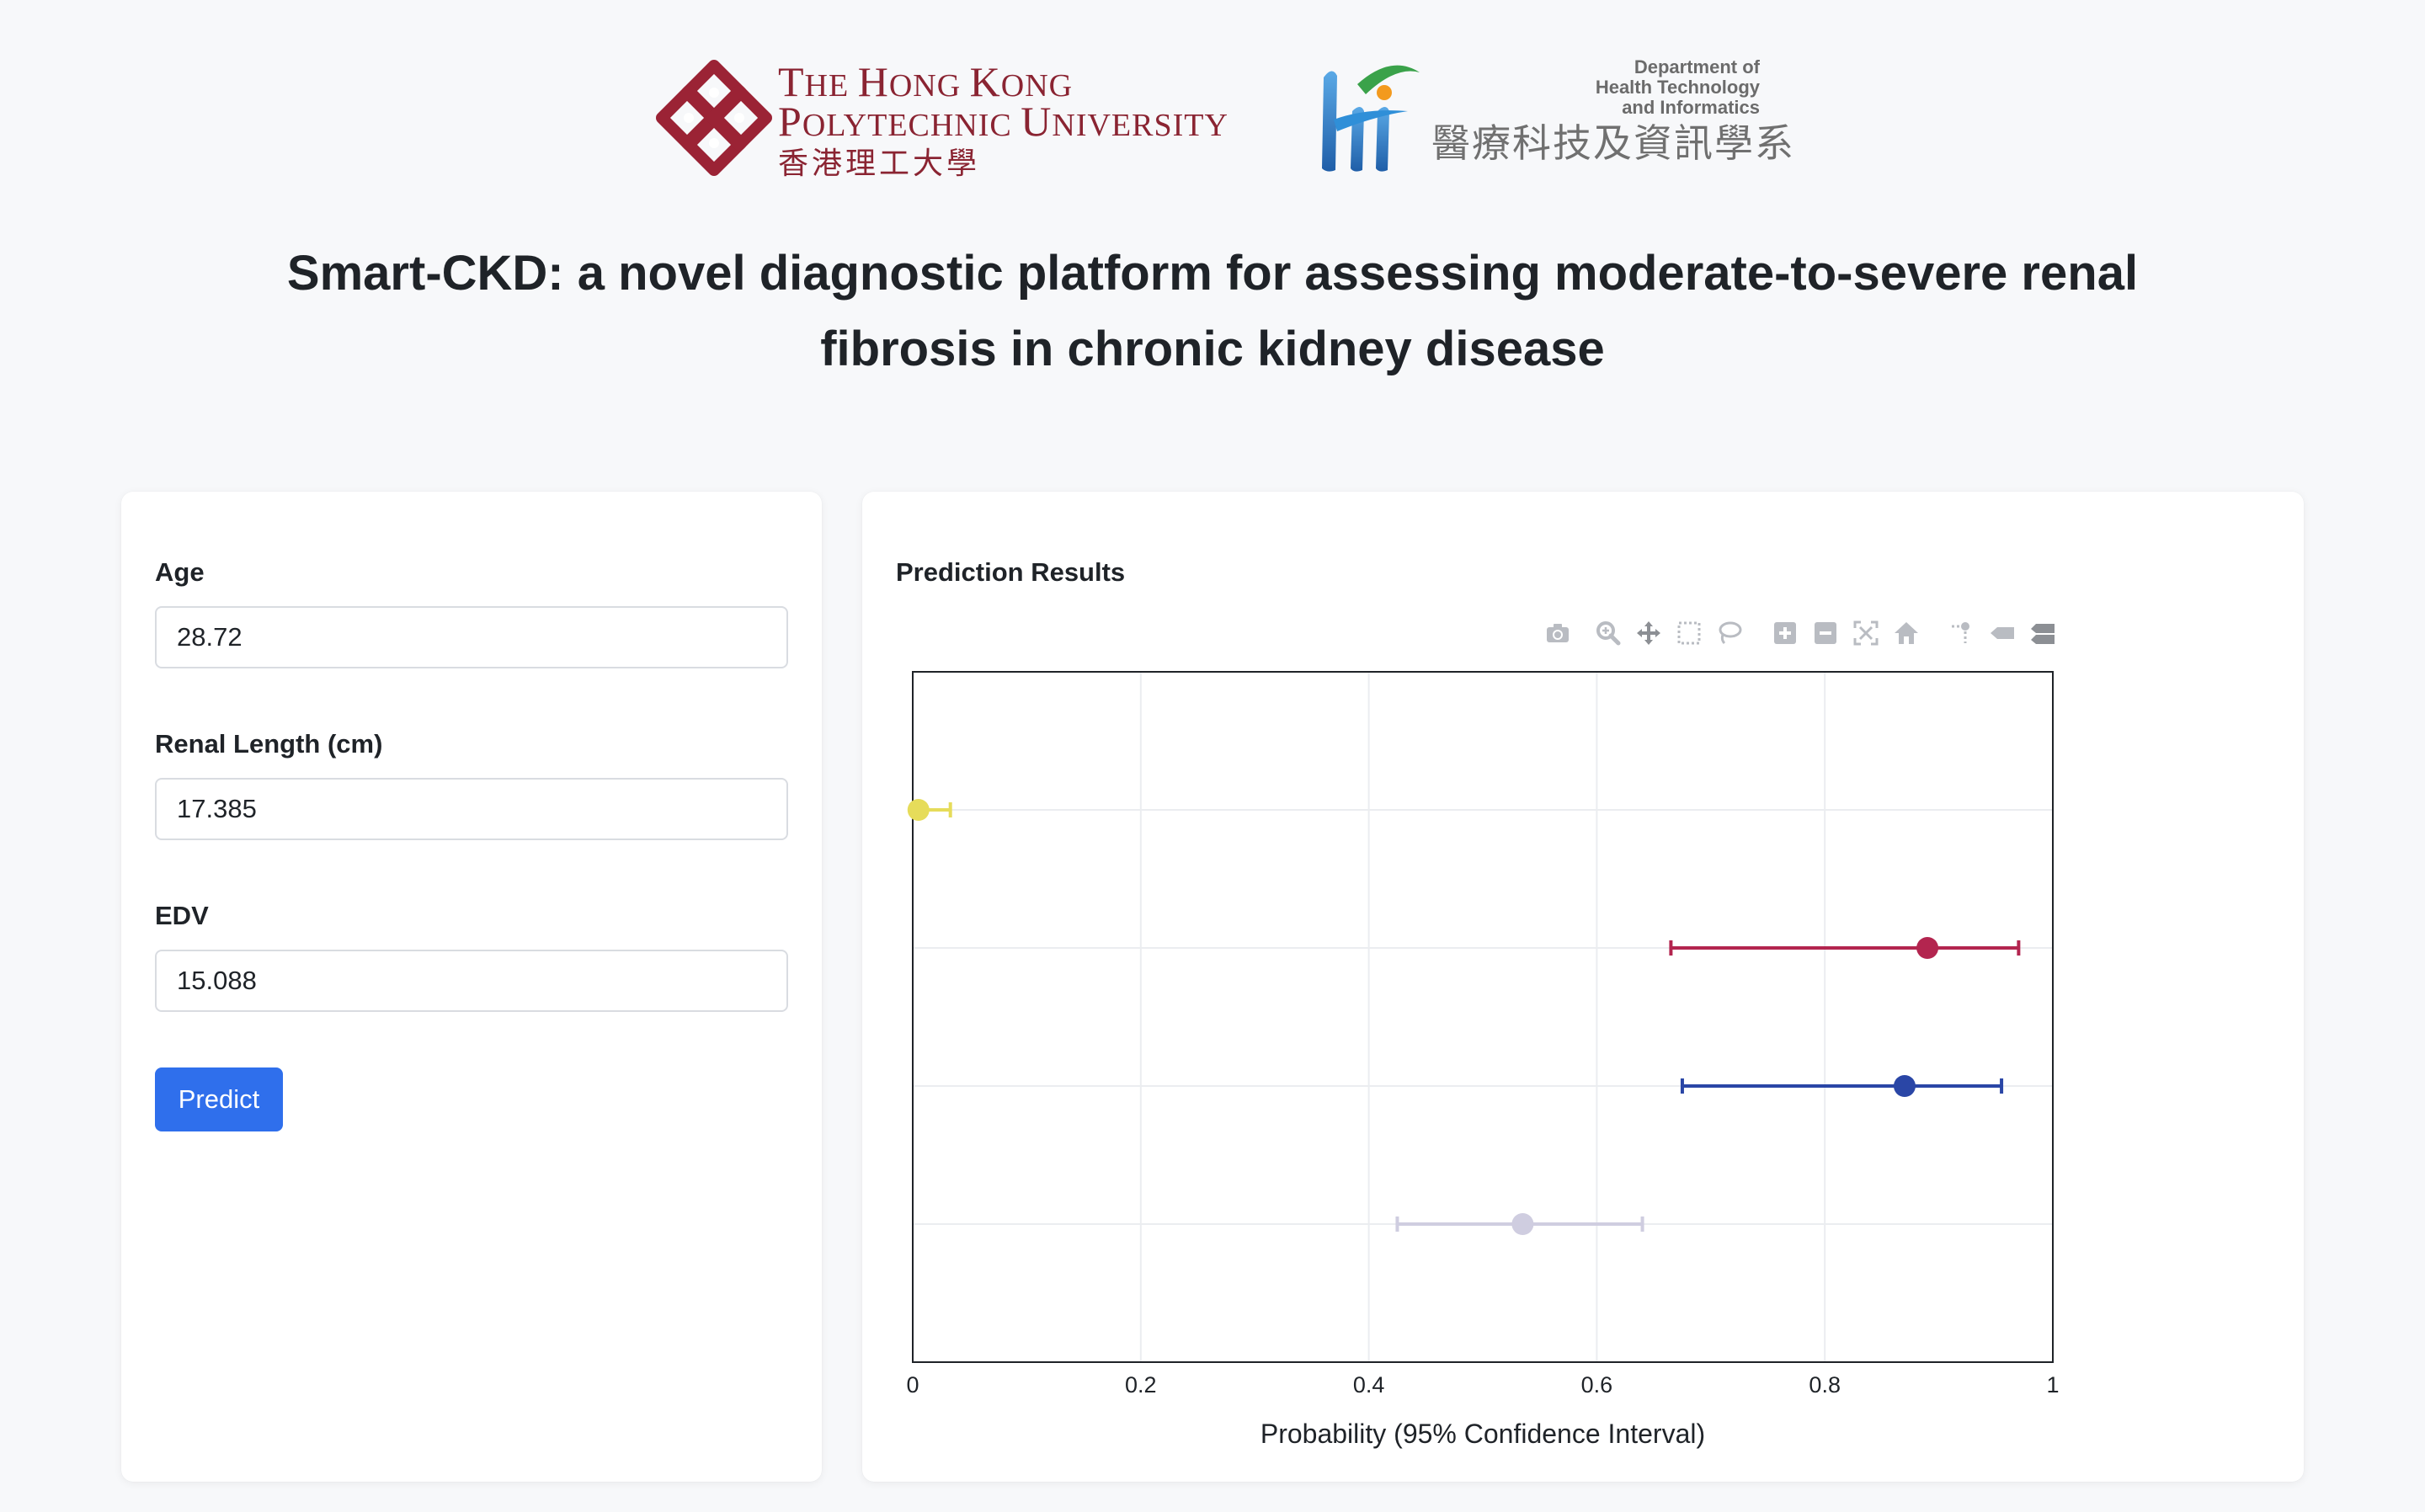  What do you see at coordinates (1962, 633) in the screenshot?
I see `spike-lines-icon` at bounding box center [1962, 633].